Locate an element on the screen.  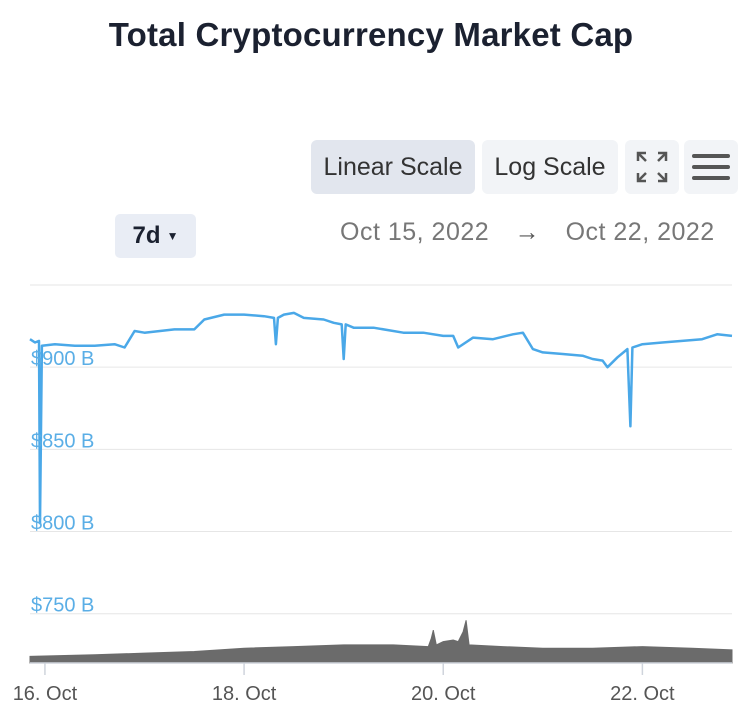
y-axis-labels: $900 B $850 B $800 B $750 B is located at coordinates (62, 482).